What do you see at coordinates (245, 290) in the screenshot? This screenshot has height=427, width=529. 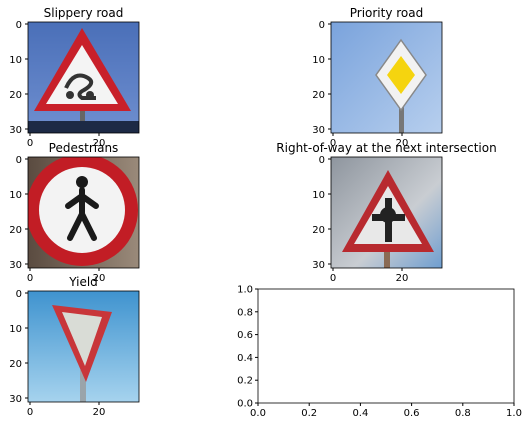 I see `y-tick-label: 1.0` at bounding box center [245, 290].